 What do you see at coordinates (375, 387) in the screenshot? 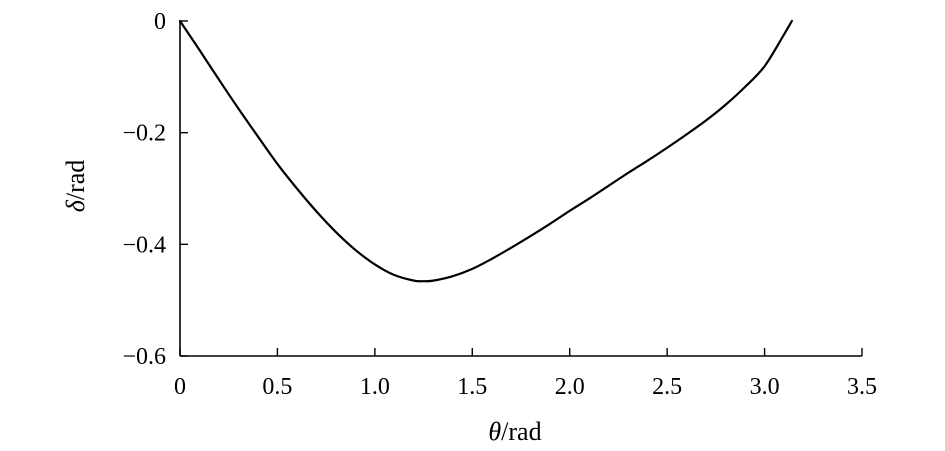
I see `x-tick-label: 1.0` at bounding box center [375, 387].